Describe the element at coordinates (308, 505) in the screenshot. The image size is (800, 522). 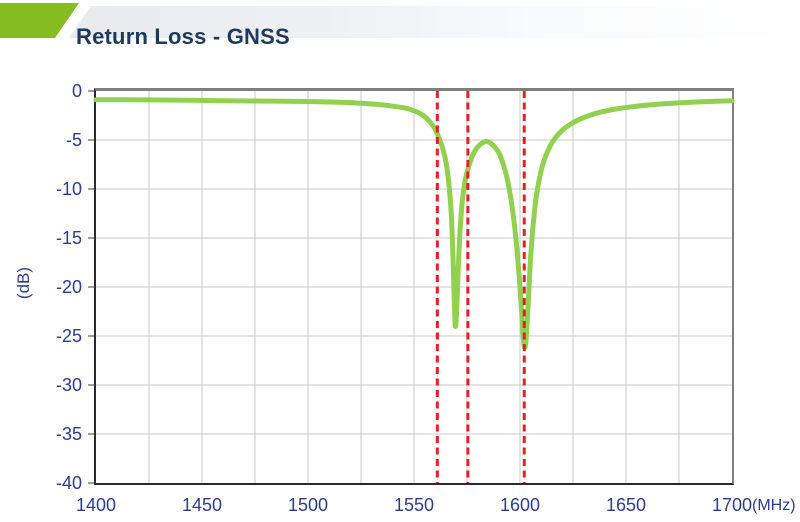
I see `x-tick-label: 1500` at that location.